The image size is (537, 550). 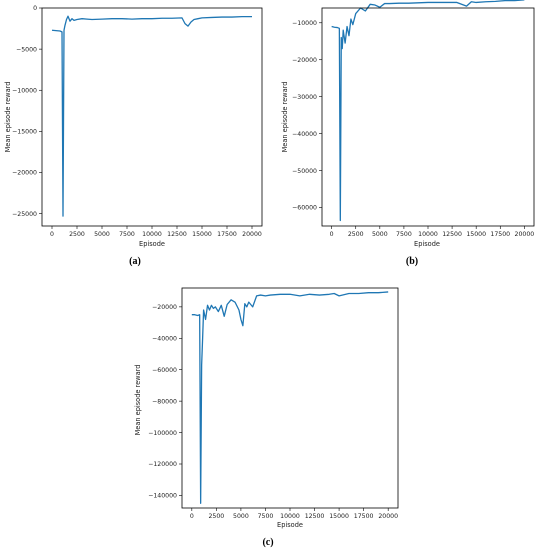 What do you see at coordinates (227, 234) in the screenshot?
I see `xtick-label-a-7: 17500` at bounding box center [227, 234].